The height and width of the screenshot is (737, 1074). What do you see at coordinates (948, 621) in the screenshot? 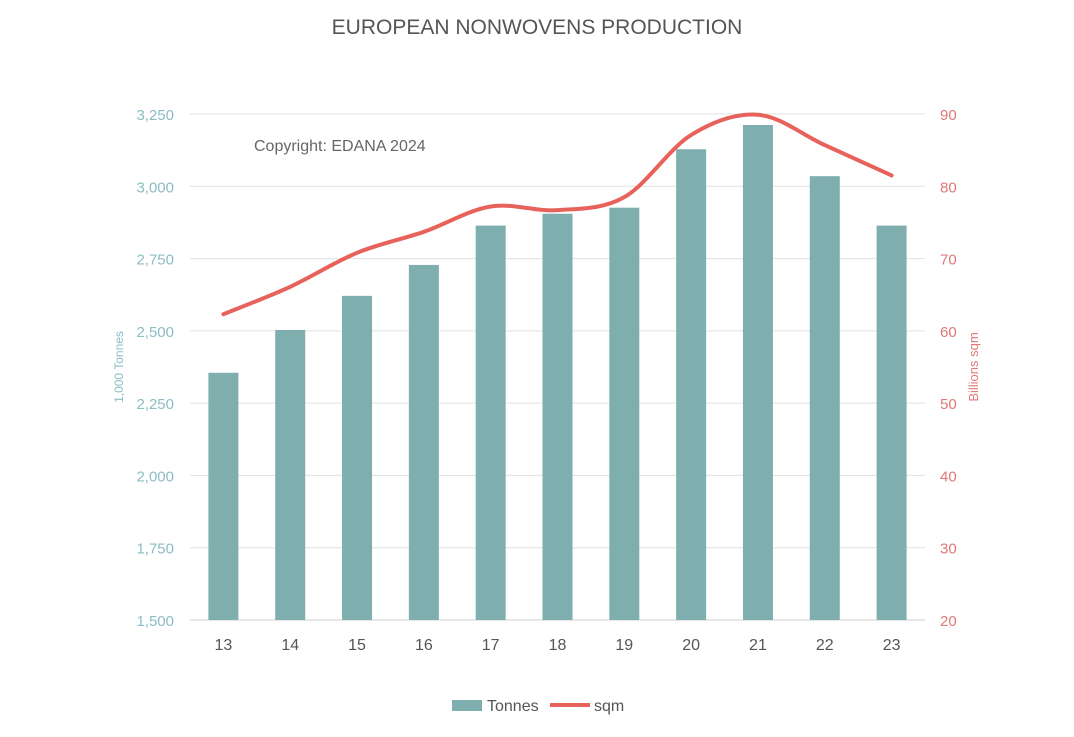
I see `y2-tick-label: 20` at bounding box center [948, 621].